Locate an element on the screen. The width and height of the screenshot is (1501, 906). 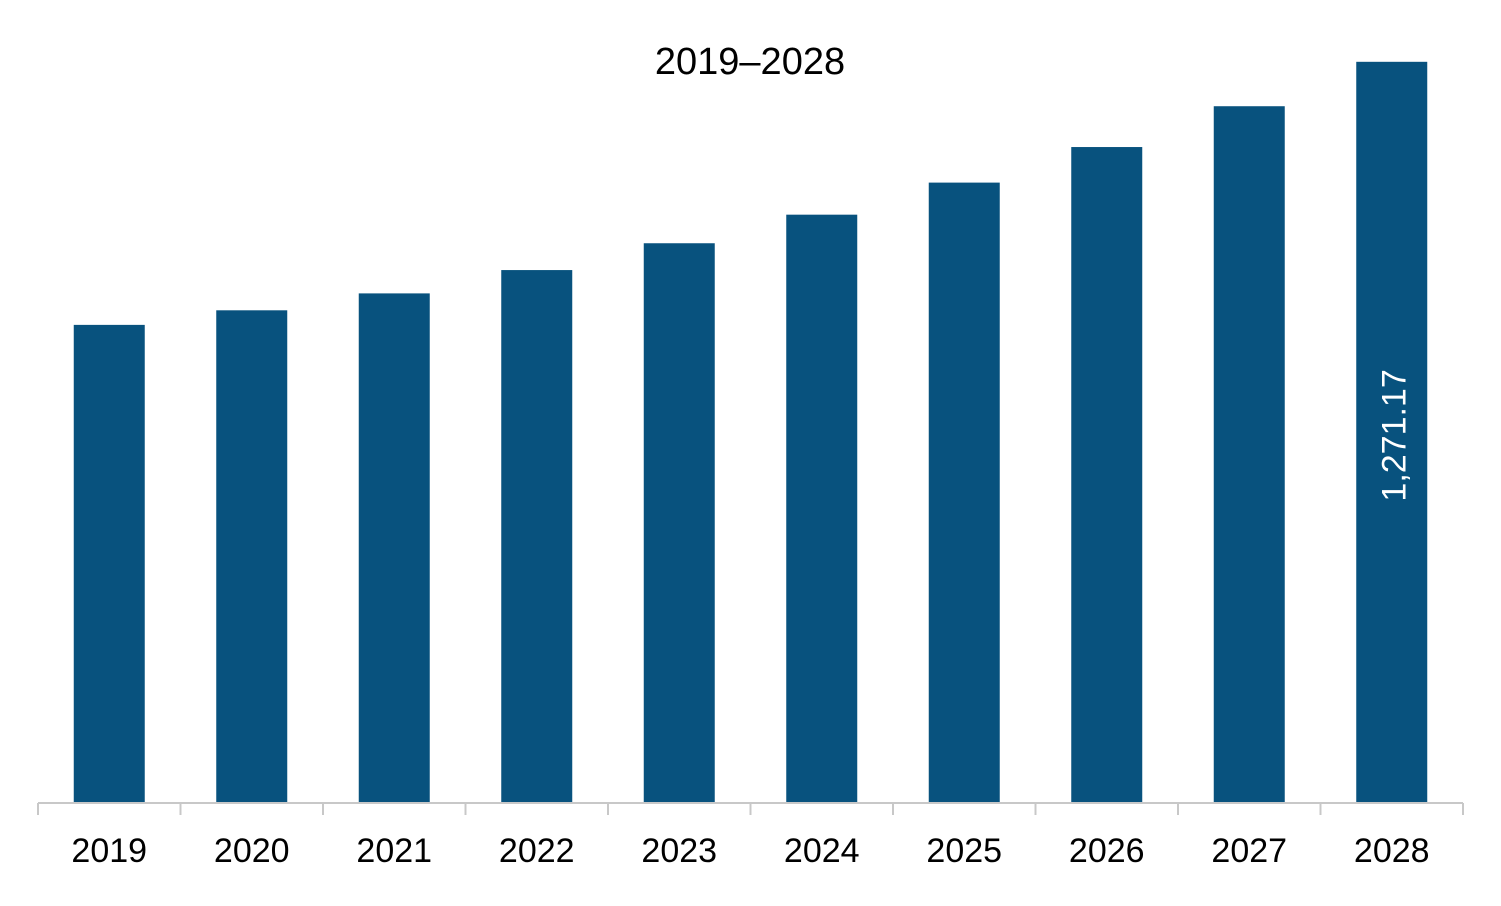
x-tick-label-2024: 2024 is located at coordinates (822, 851).